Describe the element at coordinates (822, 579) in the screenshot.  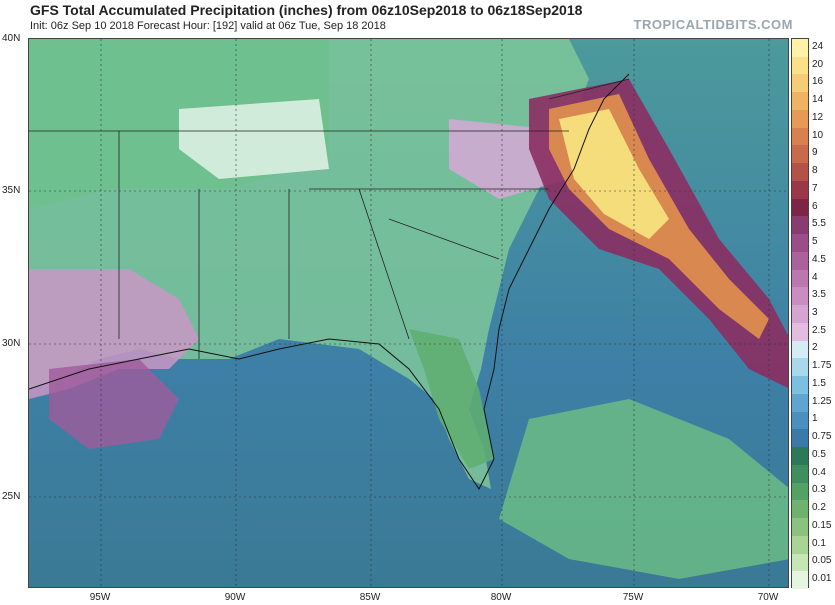
I see `colorbar-label: 0.01` at that location.